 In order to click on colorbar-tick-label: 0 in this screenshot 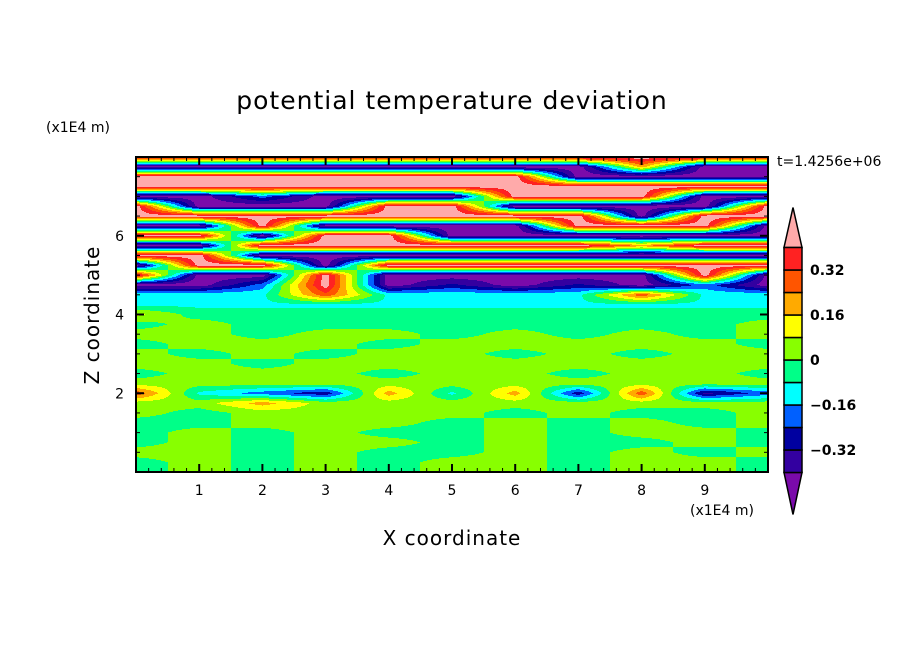, I will do `click(815, 361)`.